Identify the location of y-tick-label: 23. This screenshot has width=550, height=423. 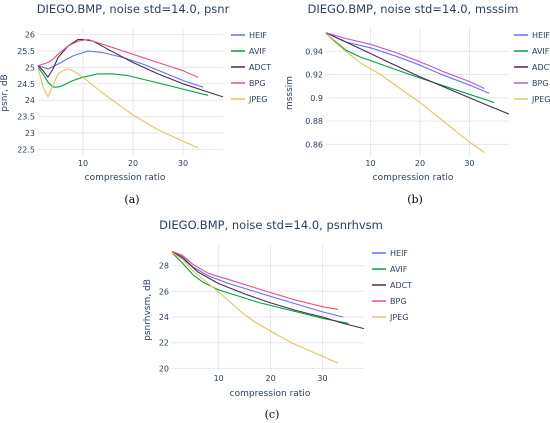
(30, 133).